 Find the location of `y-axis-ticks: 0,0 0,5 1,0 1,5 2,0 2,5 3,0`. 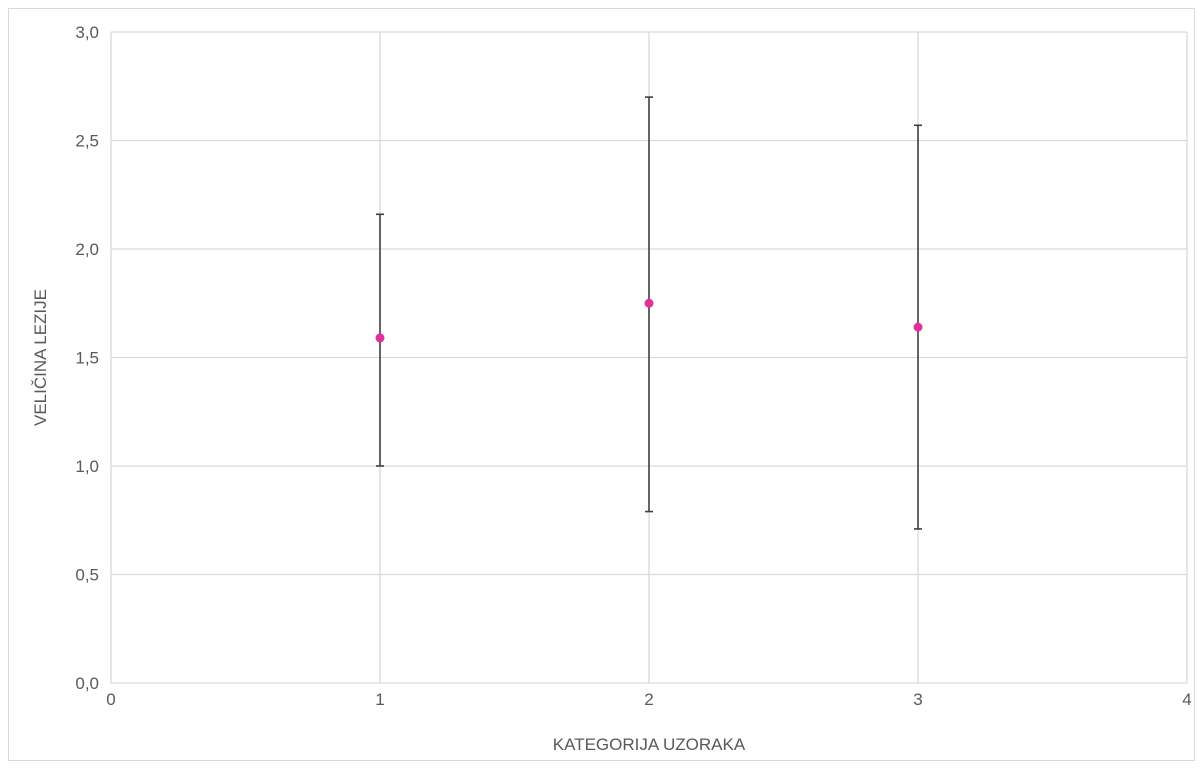

y-axis-ticks: 0,0 0,5 1,0 1,5 2,0 2,5 3,0 is located at coordinates (87, 358).